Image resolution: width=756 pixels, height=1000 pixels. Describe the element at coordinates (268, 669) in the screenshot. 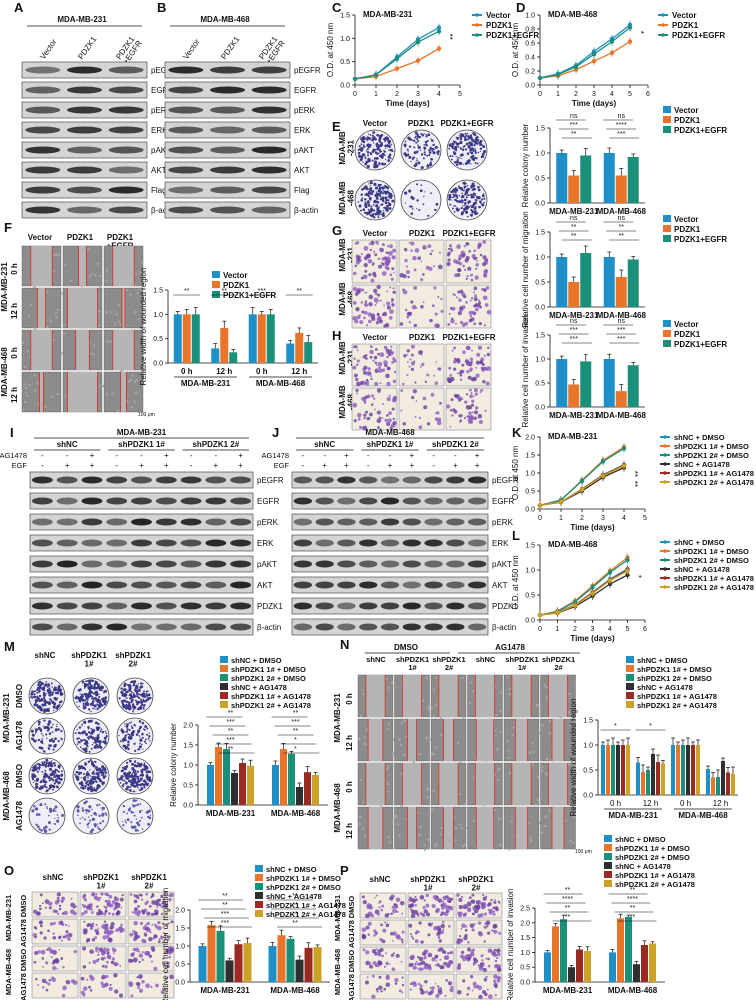

I see `legend-entry: shPDZK1 1# + DMSO` at that location.